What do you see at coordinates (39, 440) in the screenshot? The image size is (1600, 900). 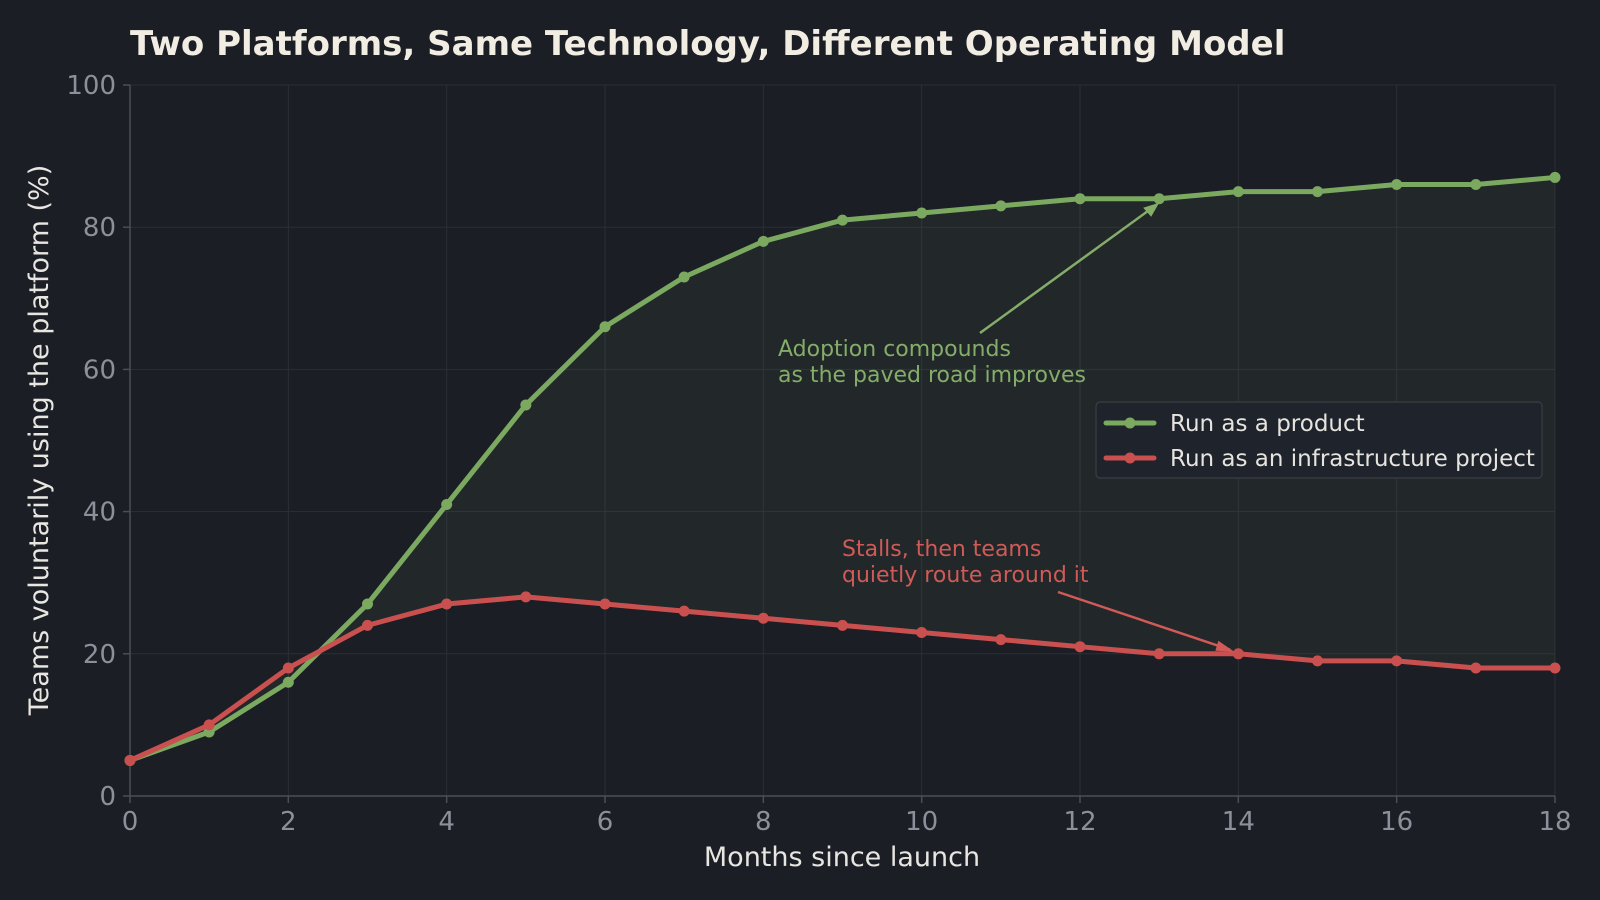 I see `y-axis-label: Teams voluntarily using the platform (%)` at bounding box center [39, 440].